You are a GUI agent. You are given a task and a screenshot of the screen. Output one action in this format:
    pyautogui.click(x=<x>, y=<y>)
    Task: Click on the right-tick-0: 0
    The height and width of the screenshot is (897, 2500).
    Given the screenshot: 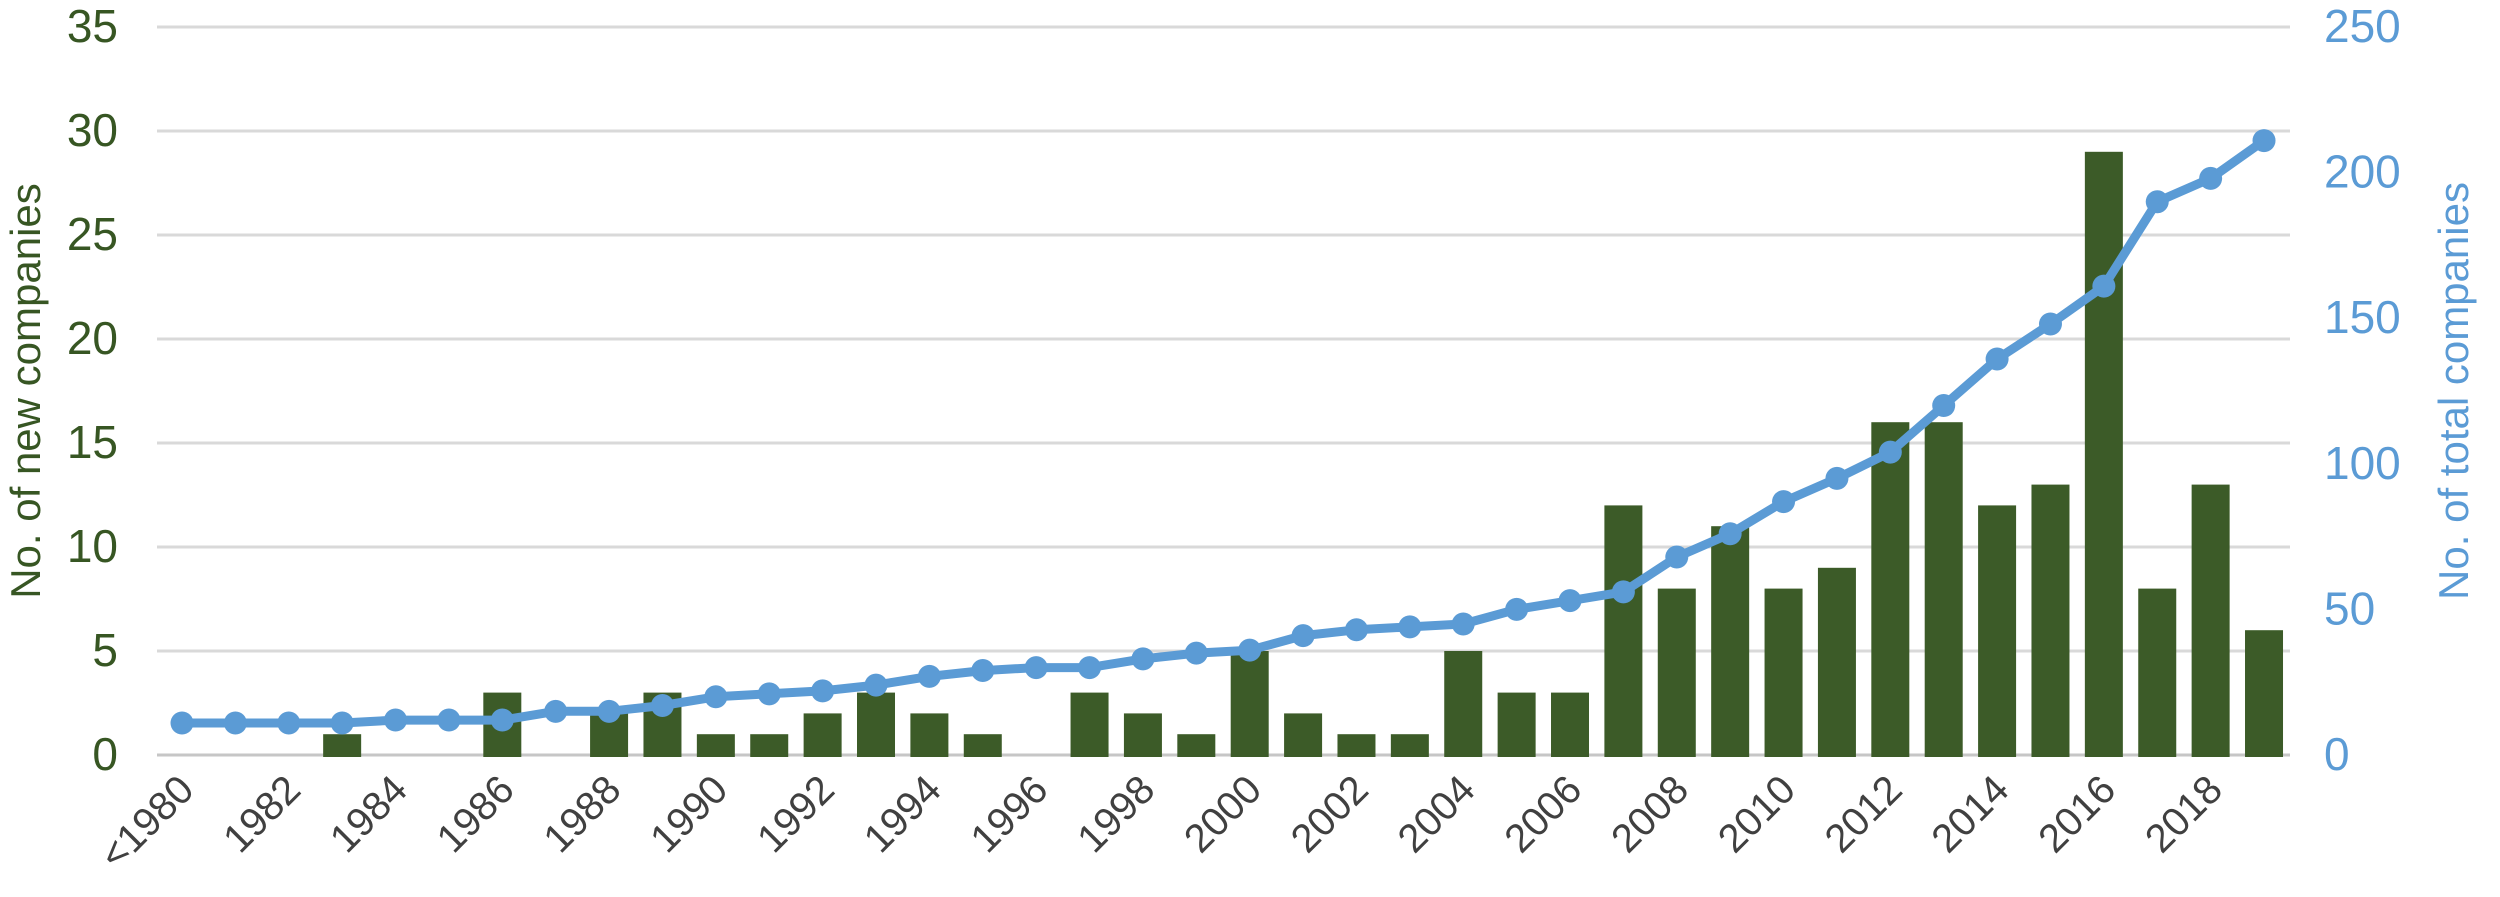 What is the action you would take?
    pyautogui.click(x=2337, y=754)
    